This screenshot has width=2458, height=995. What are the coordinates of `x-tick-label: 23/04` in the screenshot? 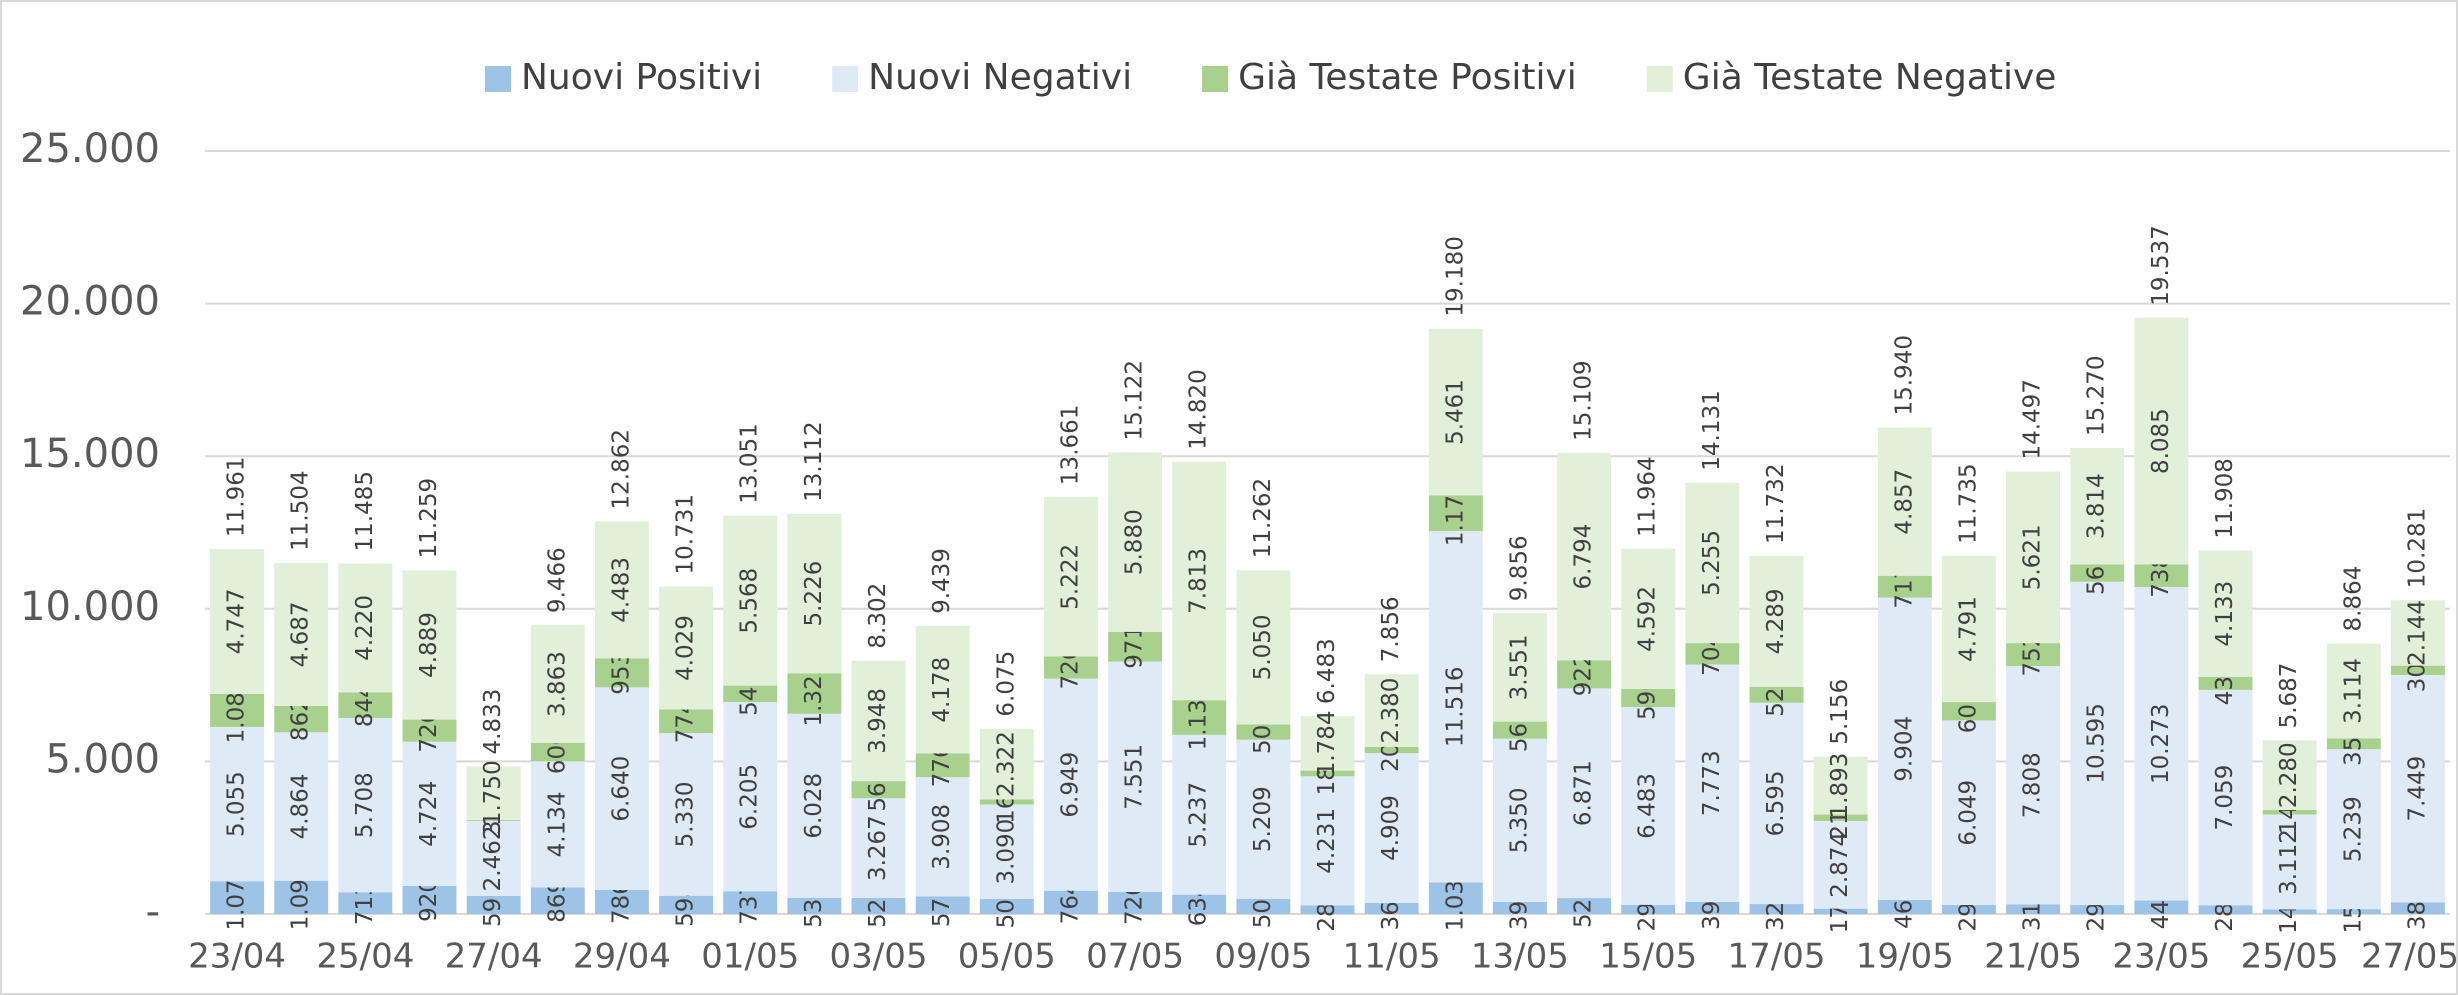 It's located at (237, 957).